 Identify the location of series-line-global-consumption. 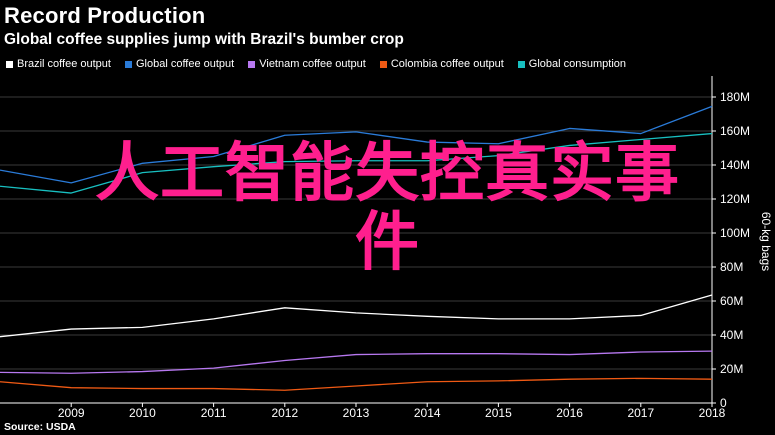
(356, 163).